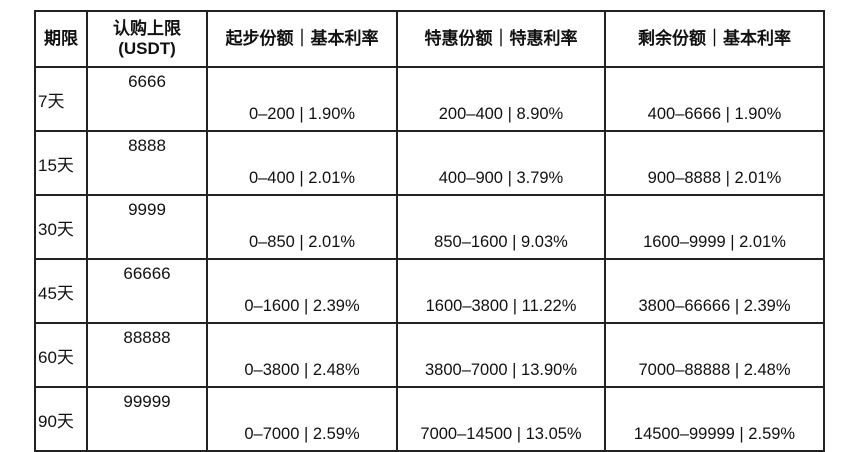 The height and width of the screenshot is (452, 860). Describe the element at coordinates (501, 355) in the screenshot. I see `cell-special: 3800–7000 | 13.90%` at that location.